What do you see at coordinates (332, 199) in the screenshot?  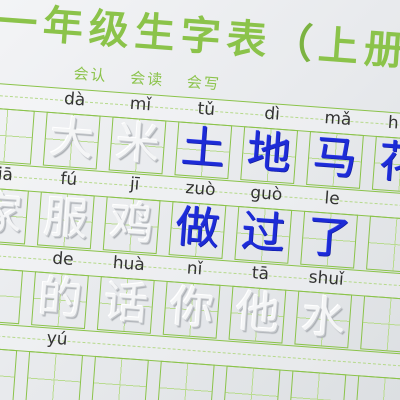 I see `pinyin-label: le` at bounding box center [332, 199].